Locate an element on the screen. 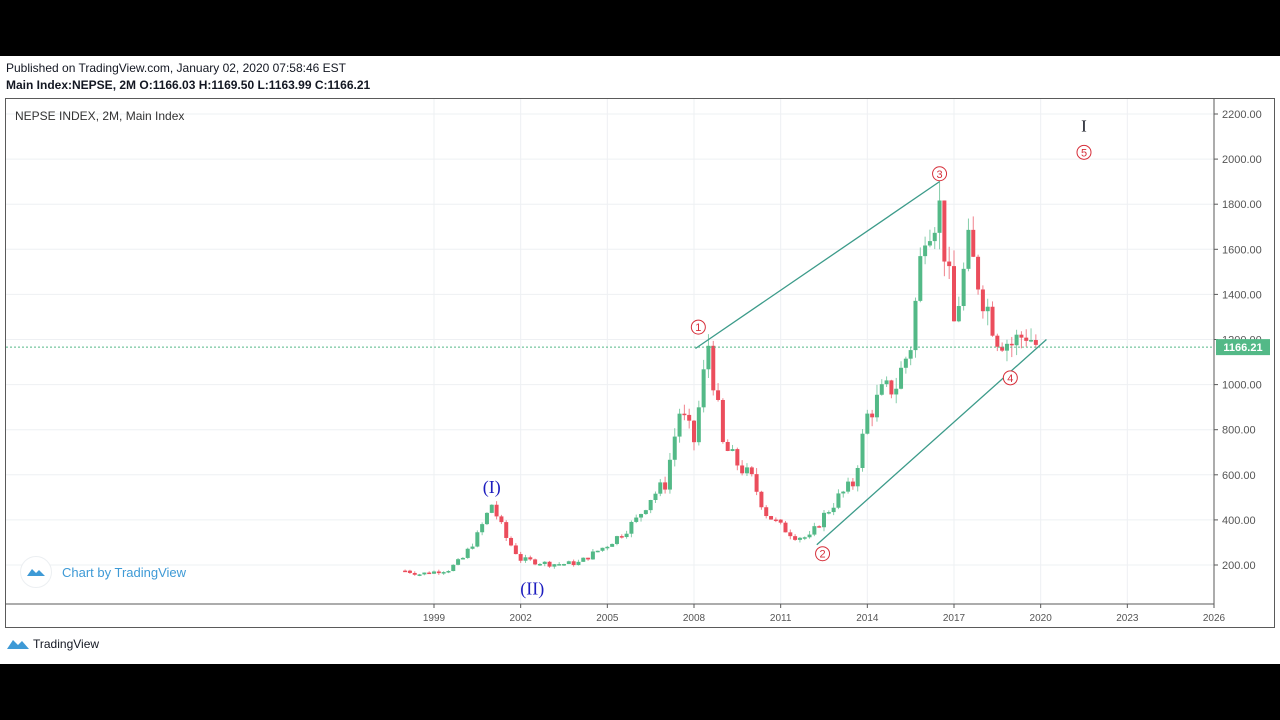 This screenshot has height=720, width=1280. svg-text: 1 is located at coordinates (698, 328).